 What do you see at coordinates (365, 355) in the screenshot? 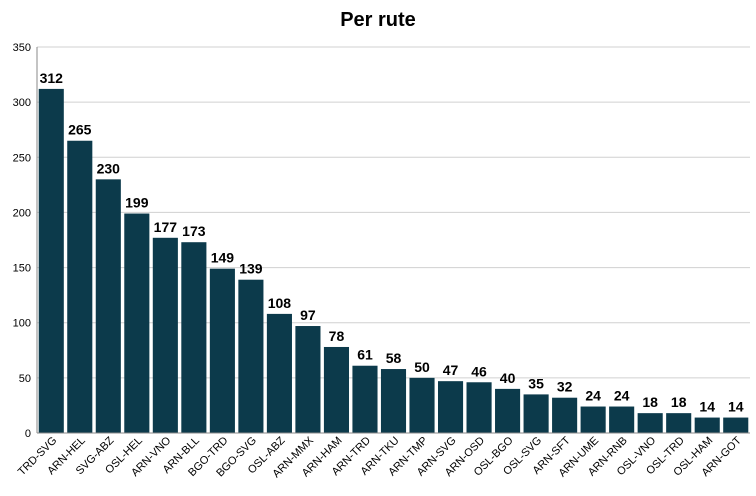
I see `value-label: 61` at bounding box center [365, 355].